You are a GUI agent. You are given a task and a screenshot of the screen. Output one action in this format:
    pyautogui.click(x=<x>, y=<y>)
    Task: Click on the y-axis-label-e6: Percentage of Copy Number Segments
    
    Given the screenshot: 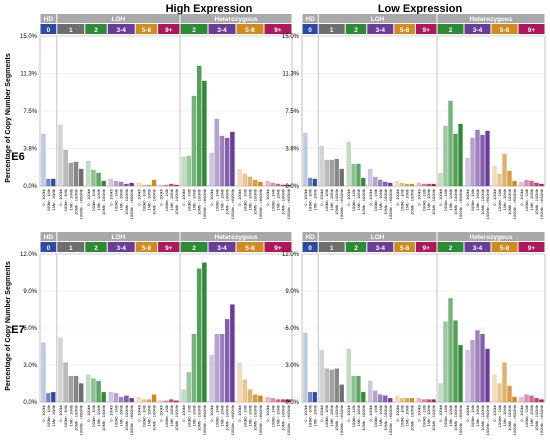 What is the action you would take?
    pyautogui.click(x=8, y=118)
    